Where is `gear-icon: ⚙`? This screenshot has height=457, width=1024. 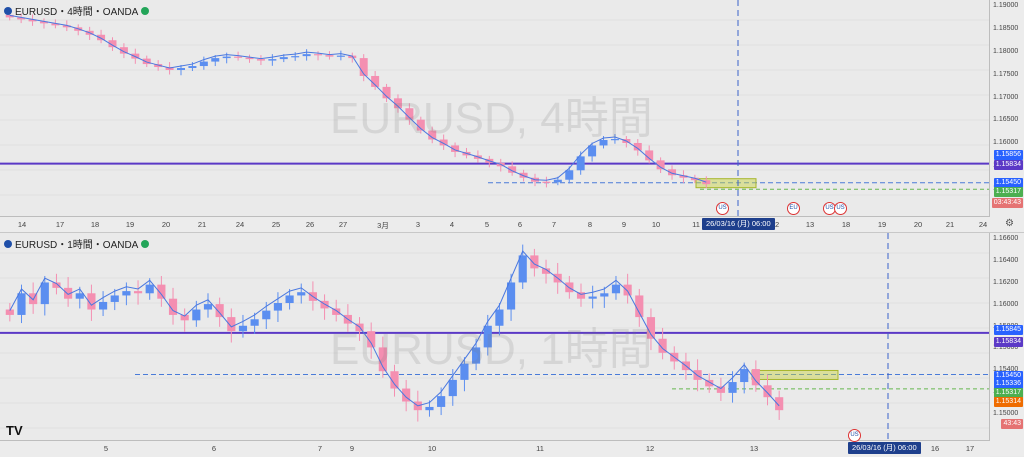
gear-icon: ⚙ is located at coordinates (1009, 223).